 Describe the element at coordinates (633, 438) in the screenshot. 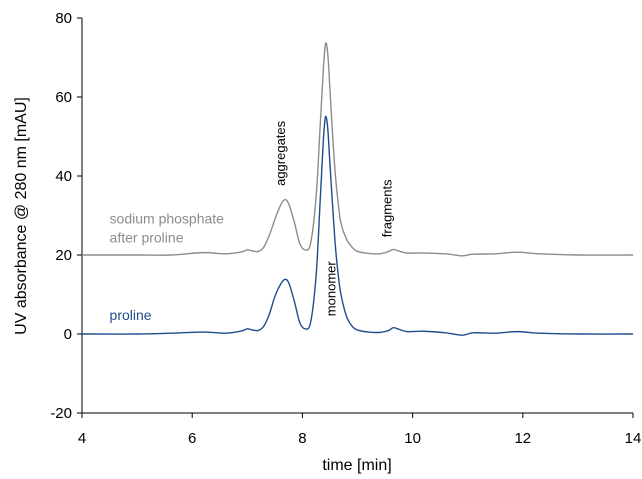

I see `x-tick-label: 14` at that location.